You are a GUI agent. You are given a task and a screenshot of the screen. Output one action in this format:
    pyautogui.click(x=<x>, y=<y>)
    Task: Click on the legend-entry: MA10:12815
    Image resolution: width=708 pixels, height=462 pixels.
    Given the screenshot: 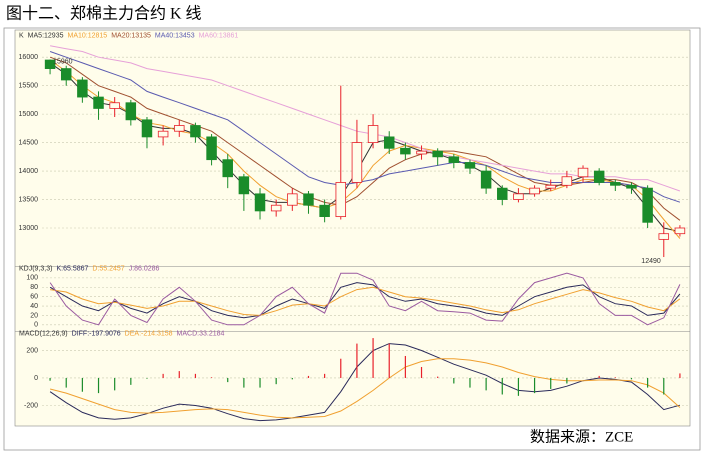 What is the action you would take?
    pyautogui.click(x=87, y=35)
    